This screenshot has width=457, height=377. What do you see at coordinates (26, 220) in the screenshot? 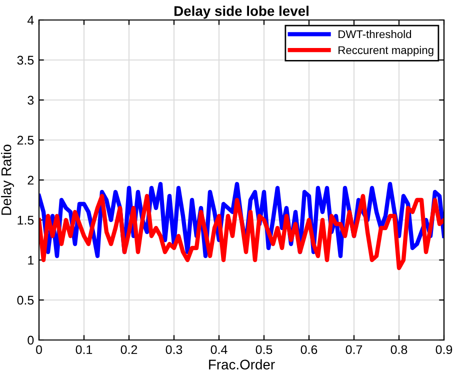
I see `y-tick-label: 1.5` at bounding box center [26, 220].